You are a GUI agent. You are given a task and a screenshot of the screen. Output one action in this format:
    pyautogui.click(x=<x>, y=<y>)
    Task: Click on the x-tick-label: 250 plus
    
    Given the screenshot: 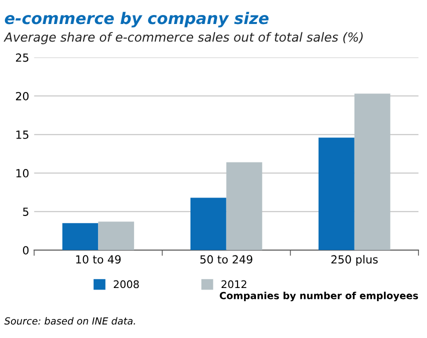 What is the action you would take?
    pyautogui.click(x=354, y=260)
    